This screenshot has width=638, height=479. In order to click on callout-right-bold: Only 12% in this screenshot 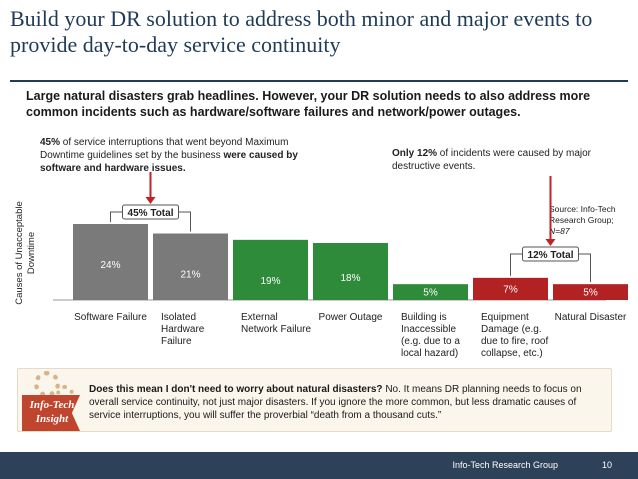, I will do `click(415, 153)`.